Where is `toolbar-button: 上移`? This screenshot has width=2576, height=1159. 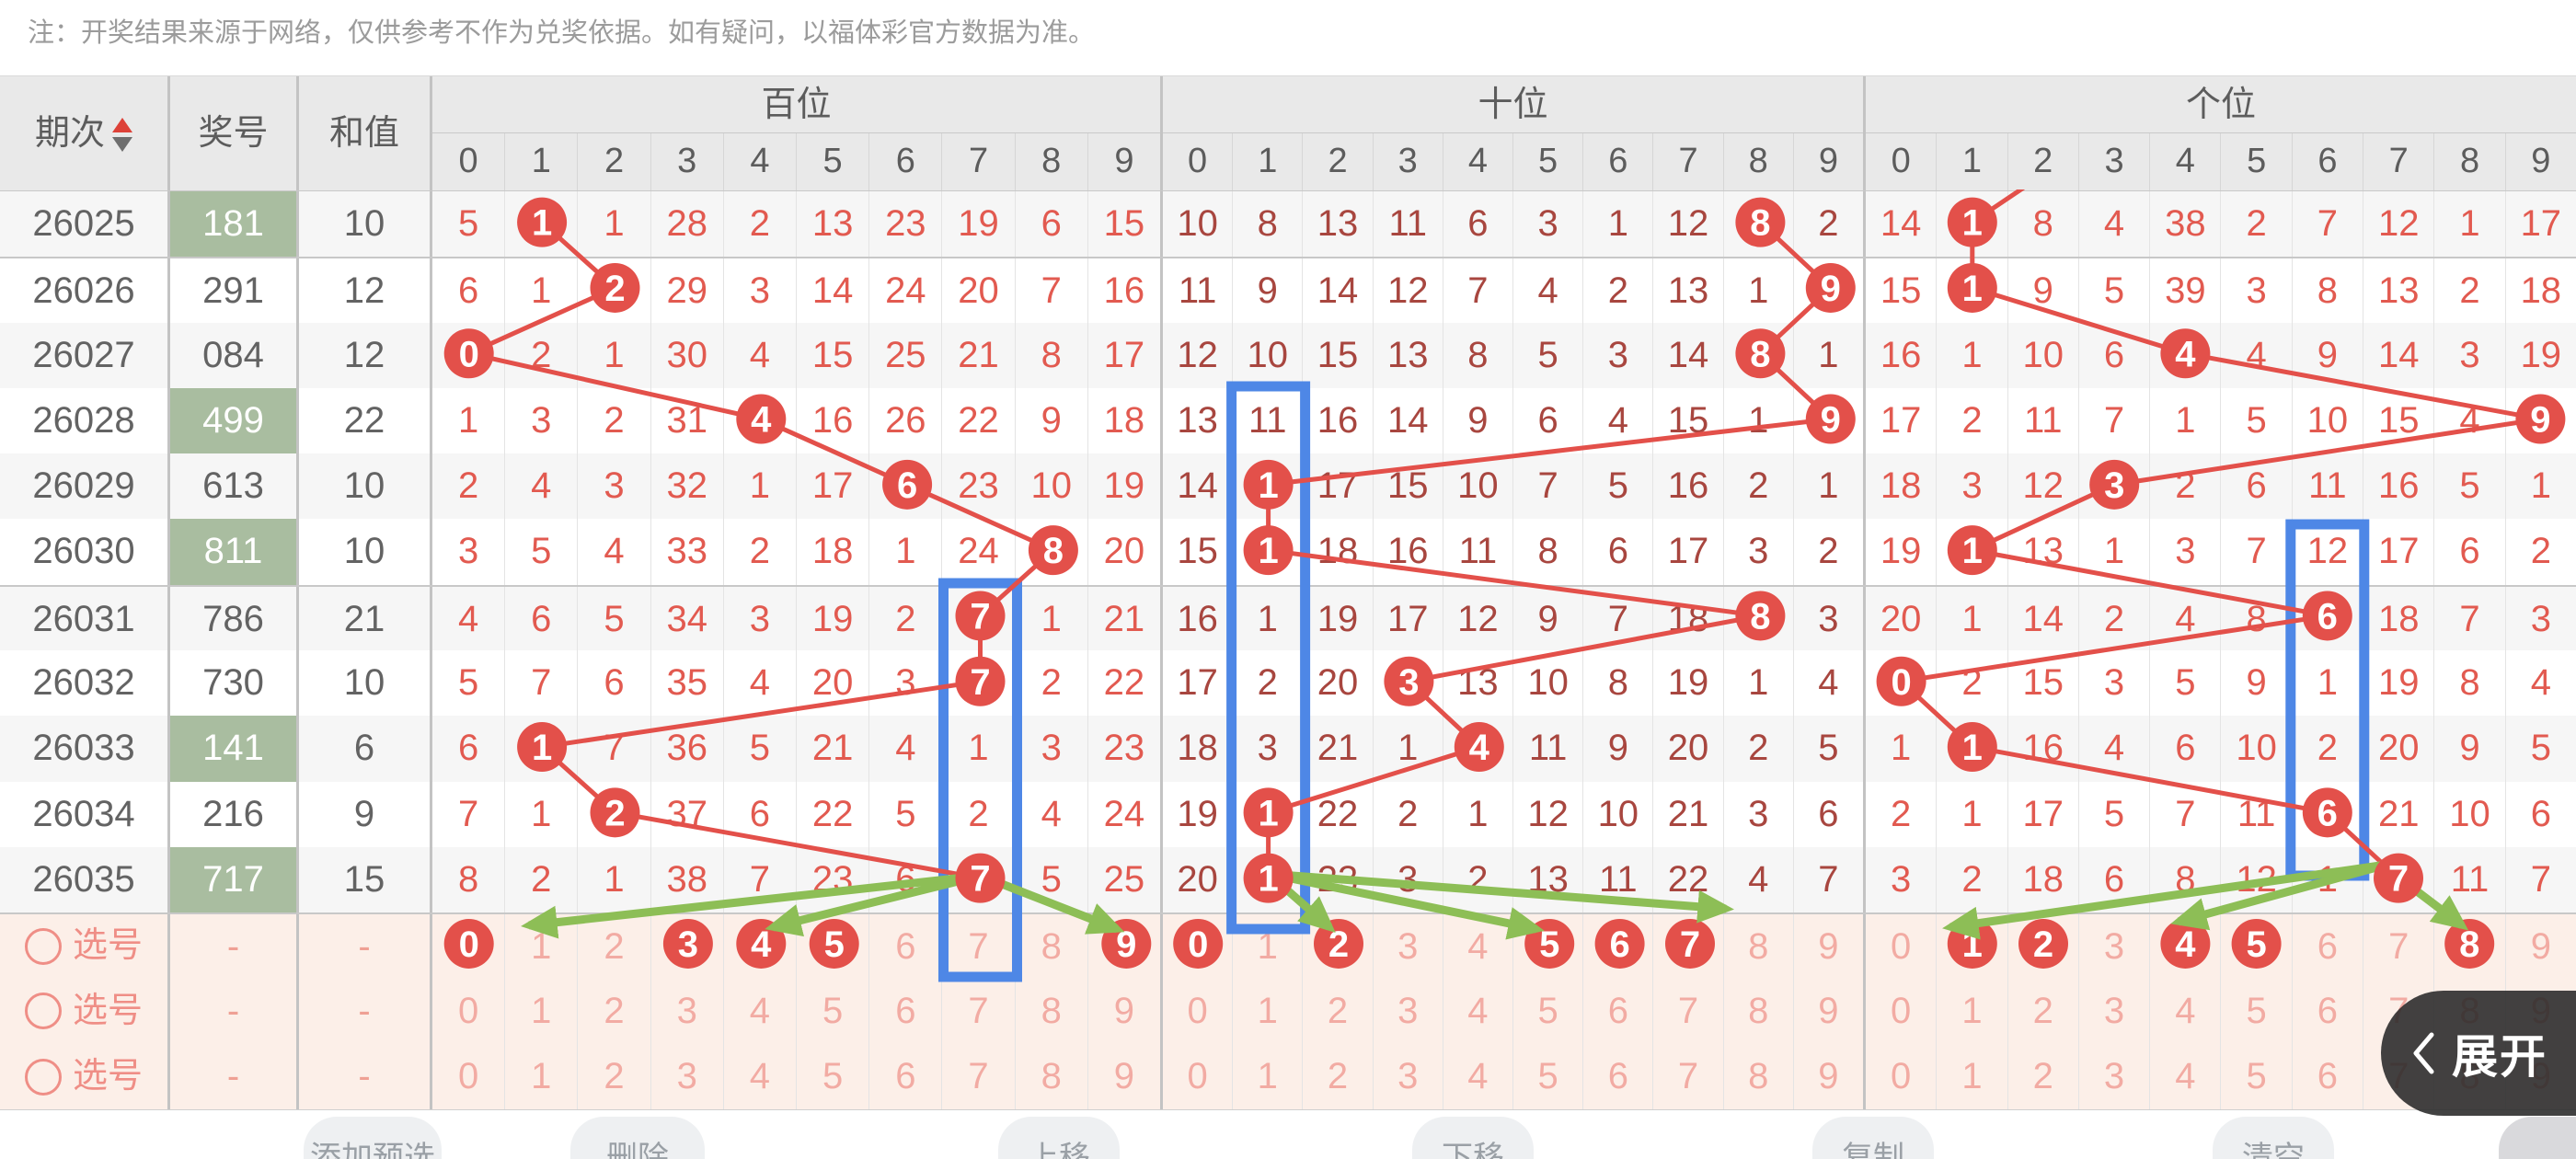
toolbar-button: 上移 is located at coordinates (1059, 1138).